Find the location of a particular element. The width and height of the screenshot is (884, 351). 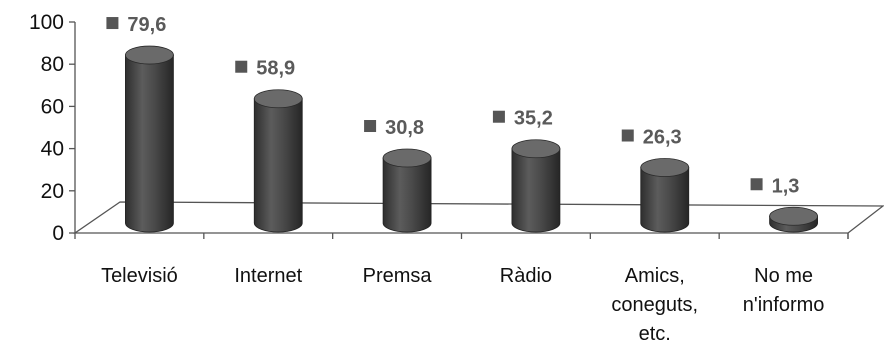

data-label: 1,3 is located at coordinates (786, 186).